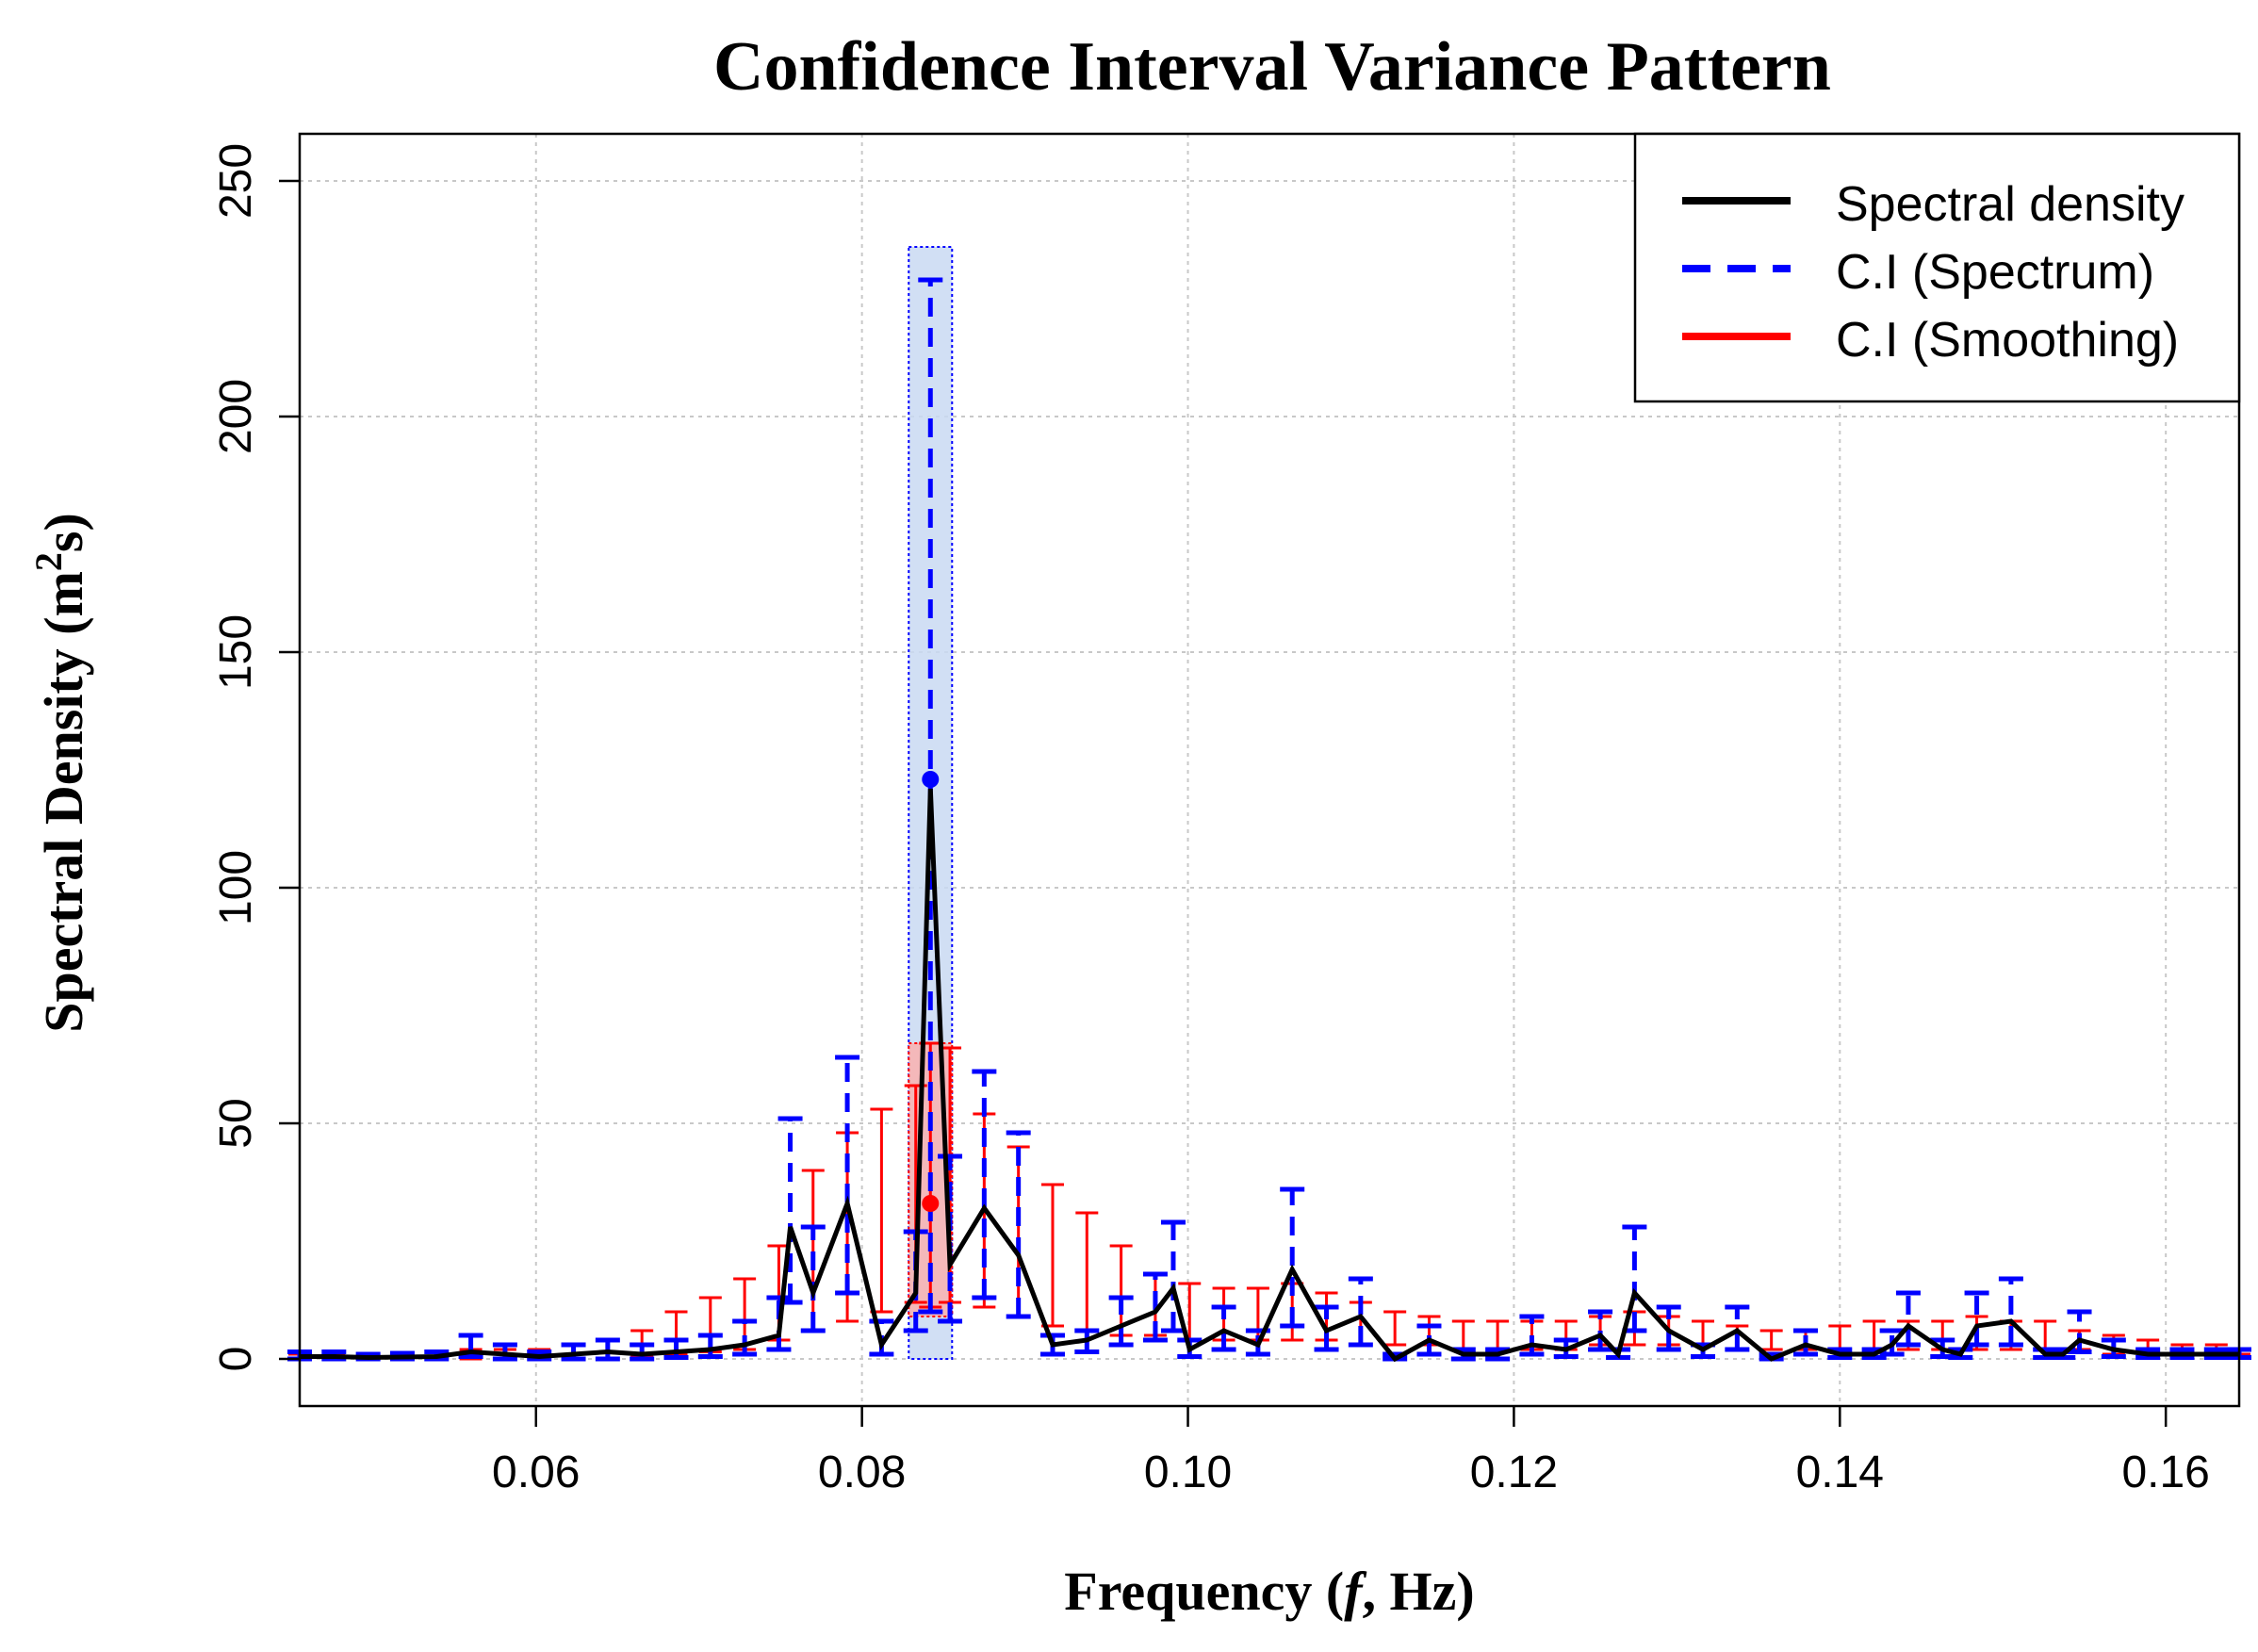 This screenshot has width=2258, height=1652. I want to click on y-tick-label-5: 250, so click(236, 181).